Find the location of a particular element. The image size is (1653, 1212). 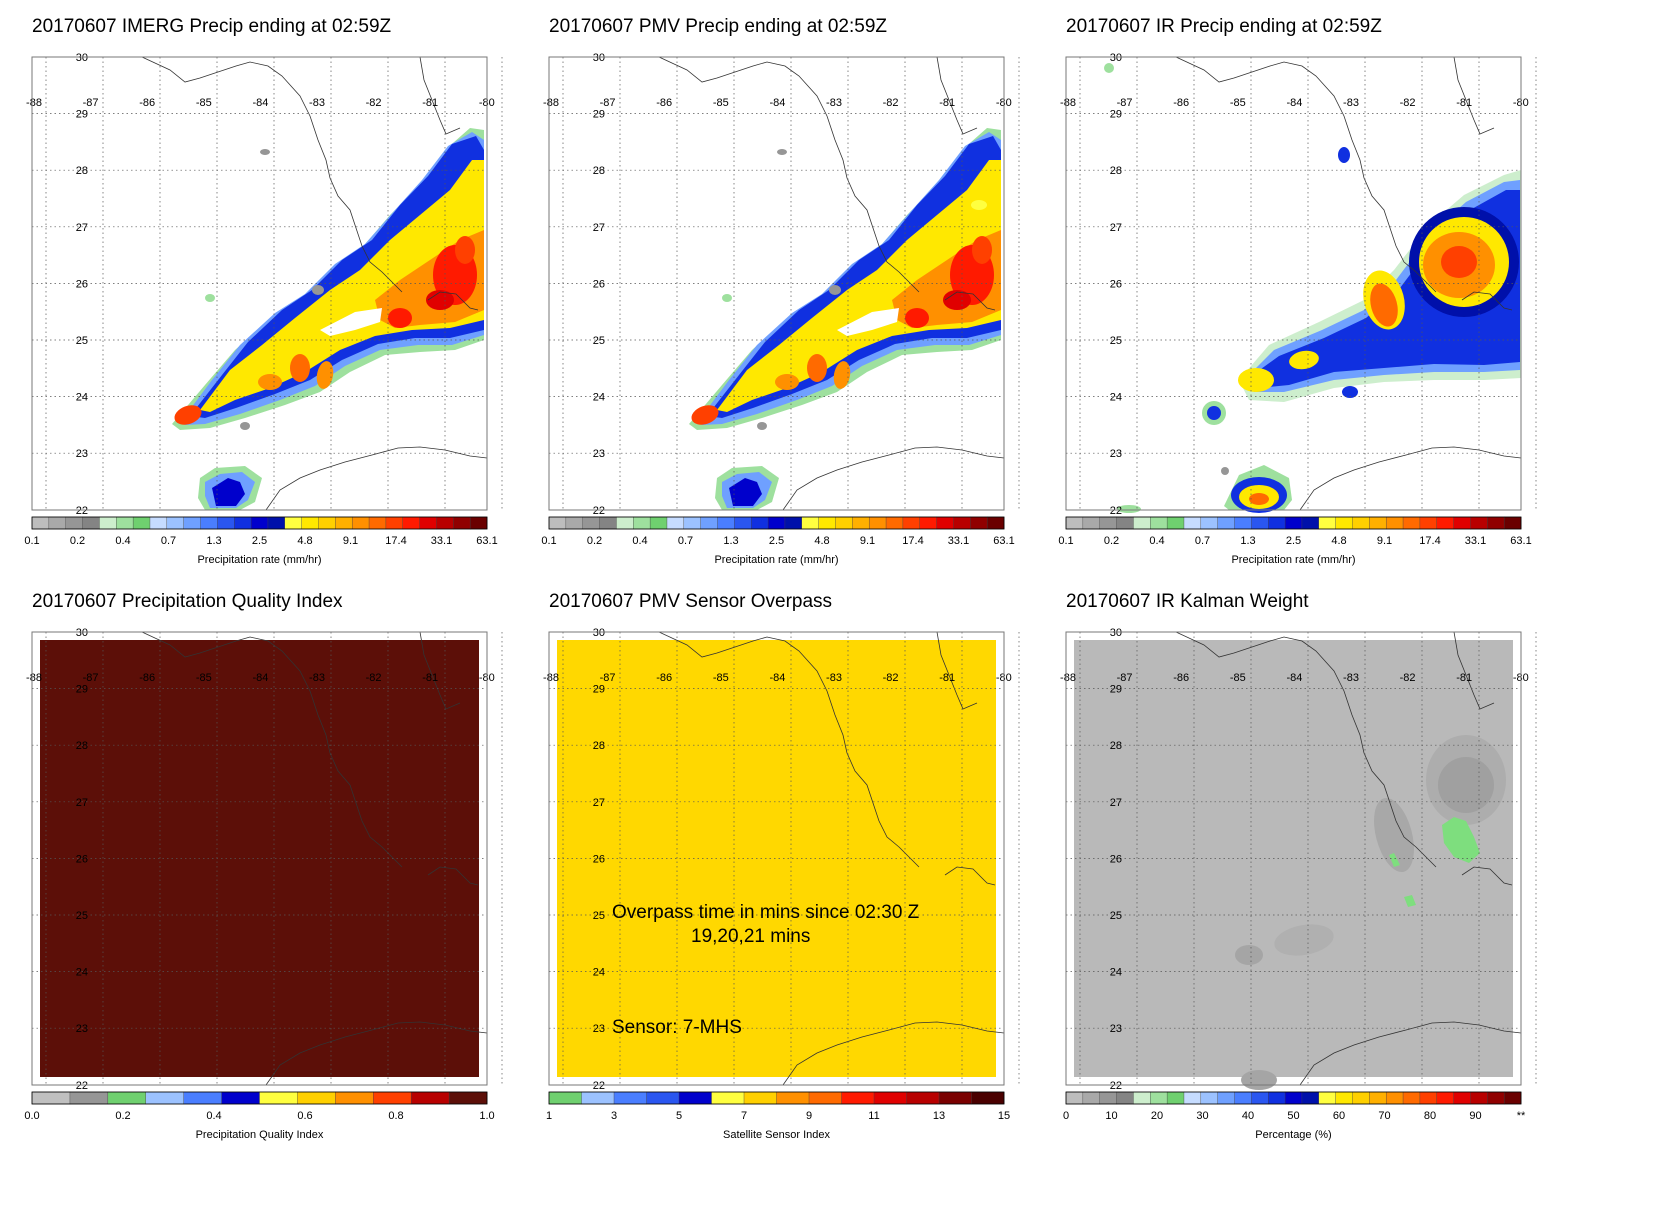

coastline-cuba is located at coordinates (376, 478).